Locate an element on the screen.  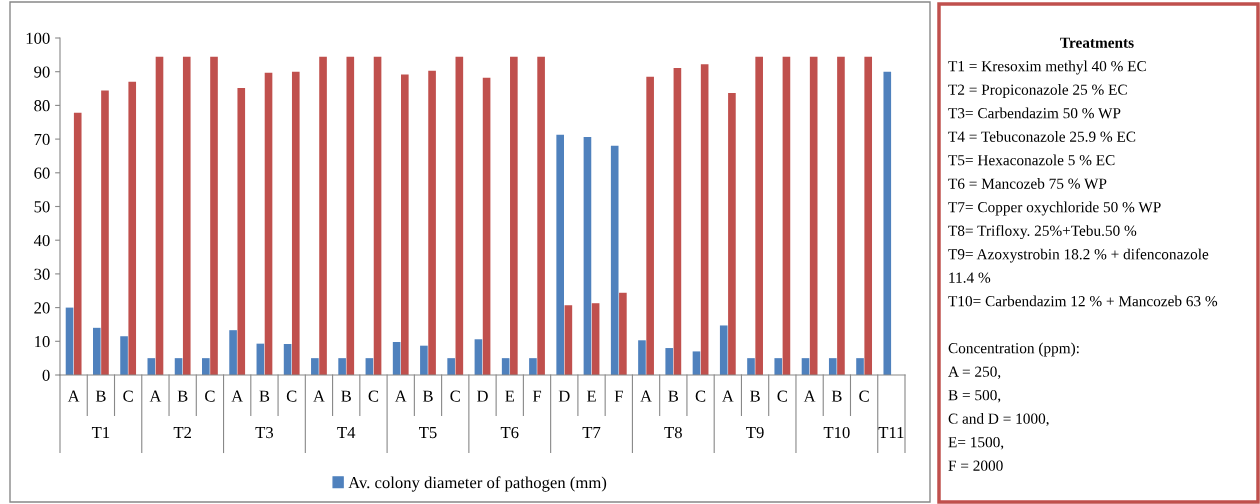
text: T8= Trifloxy. 25%+Tebu.50 % is located at coordinates (1042, 232).